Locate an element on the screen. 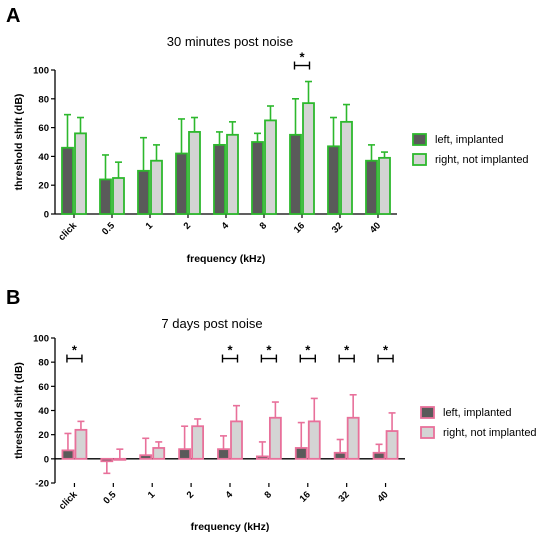  panel-b-legend-label: left, implanted is located at coordinates (477, 413).